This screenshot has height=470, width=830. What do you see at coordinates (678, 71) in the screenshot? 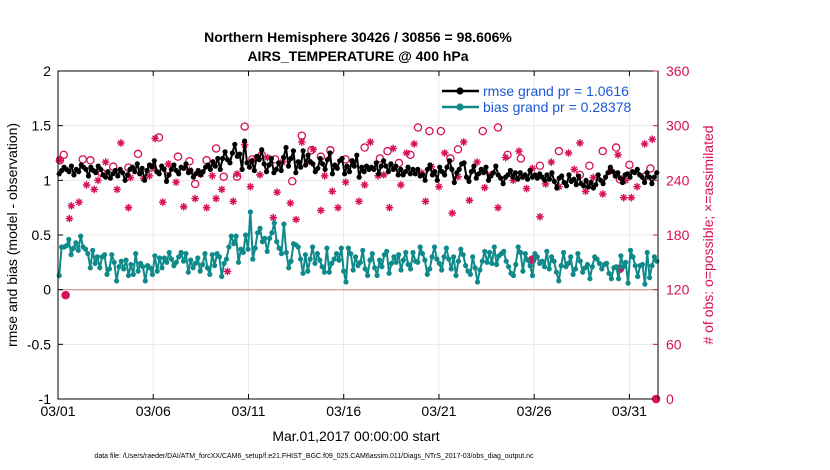
I see `y2-tick-label: 360` at bounding box center [678, 71].